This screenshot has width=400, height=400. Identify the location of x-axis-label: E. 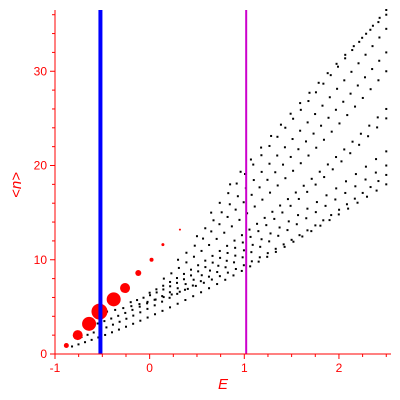
(223, 384).